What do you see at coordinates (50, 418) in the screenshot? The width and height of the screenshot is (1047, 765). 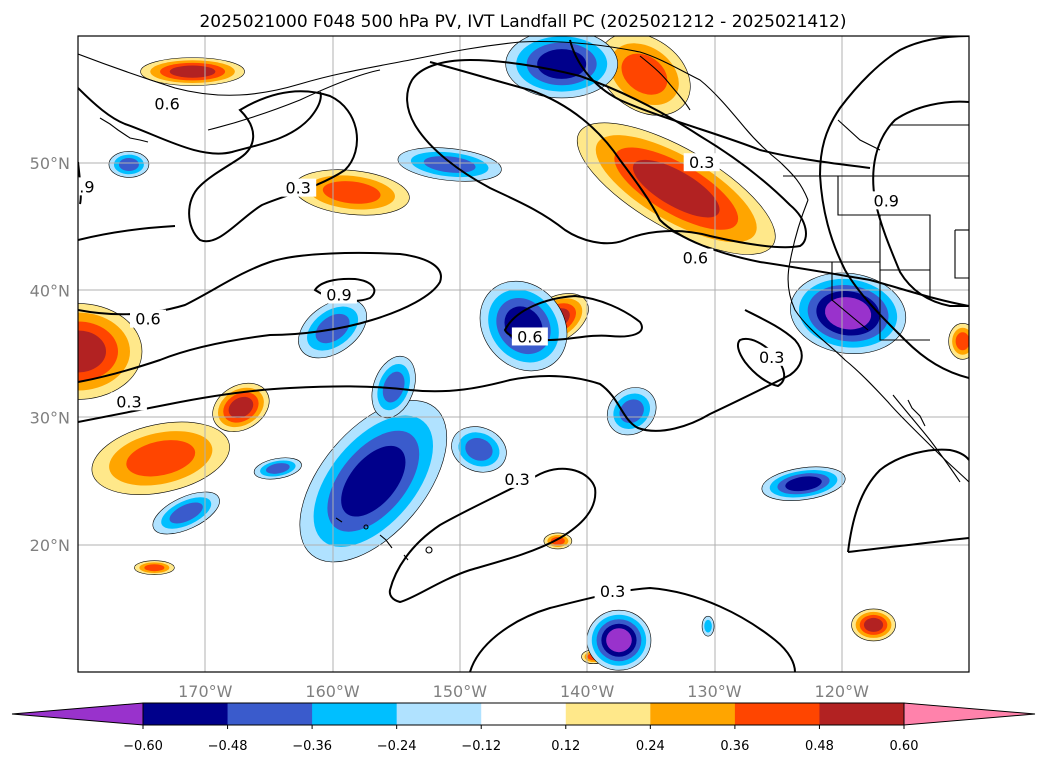 I see `latitude-tick-label: 30°N` at bounding box center [50, 418].